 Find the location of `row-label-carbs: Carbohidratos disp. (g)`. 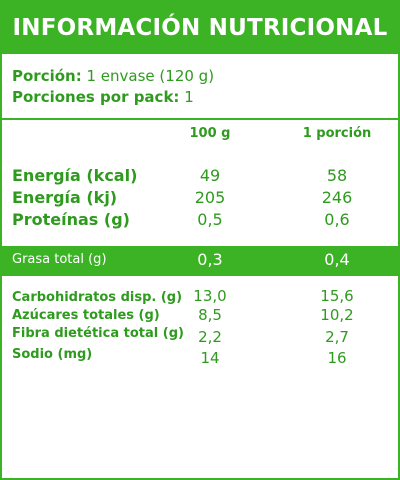

row-label-carbs: Carbohidratos disp. (g) is located at coordinates (97, 297).